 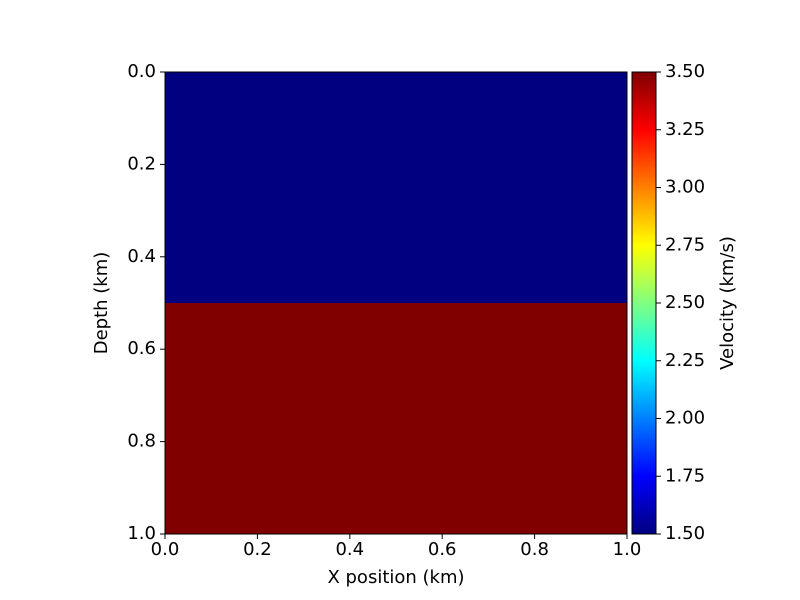 I want to click on y-tick-label: 1.0, so click(x=141, y=533).